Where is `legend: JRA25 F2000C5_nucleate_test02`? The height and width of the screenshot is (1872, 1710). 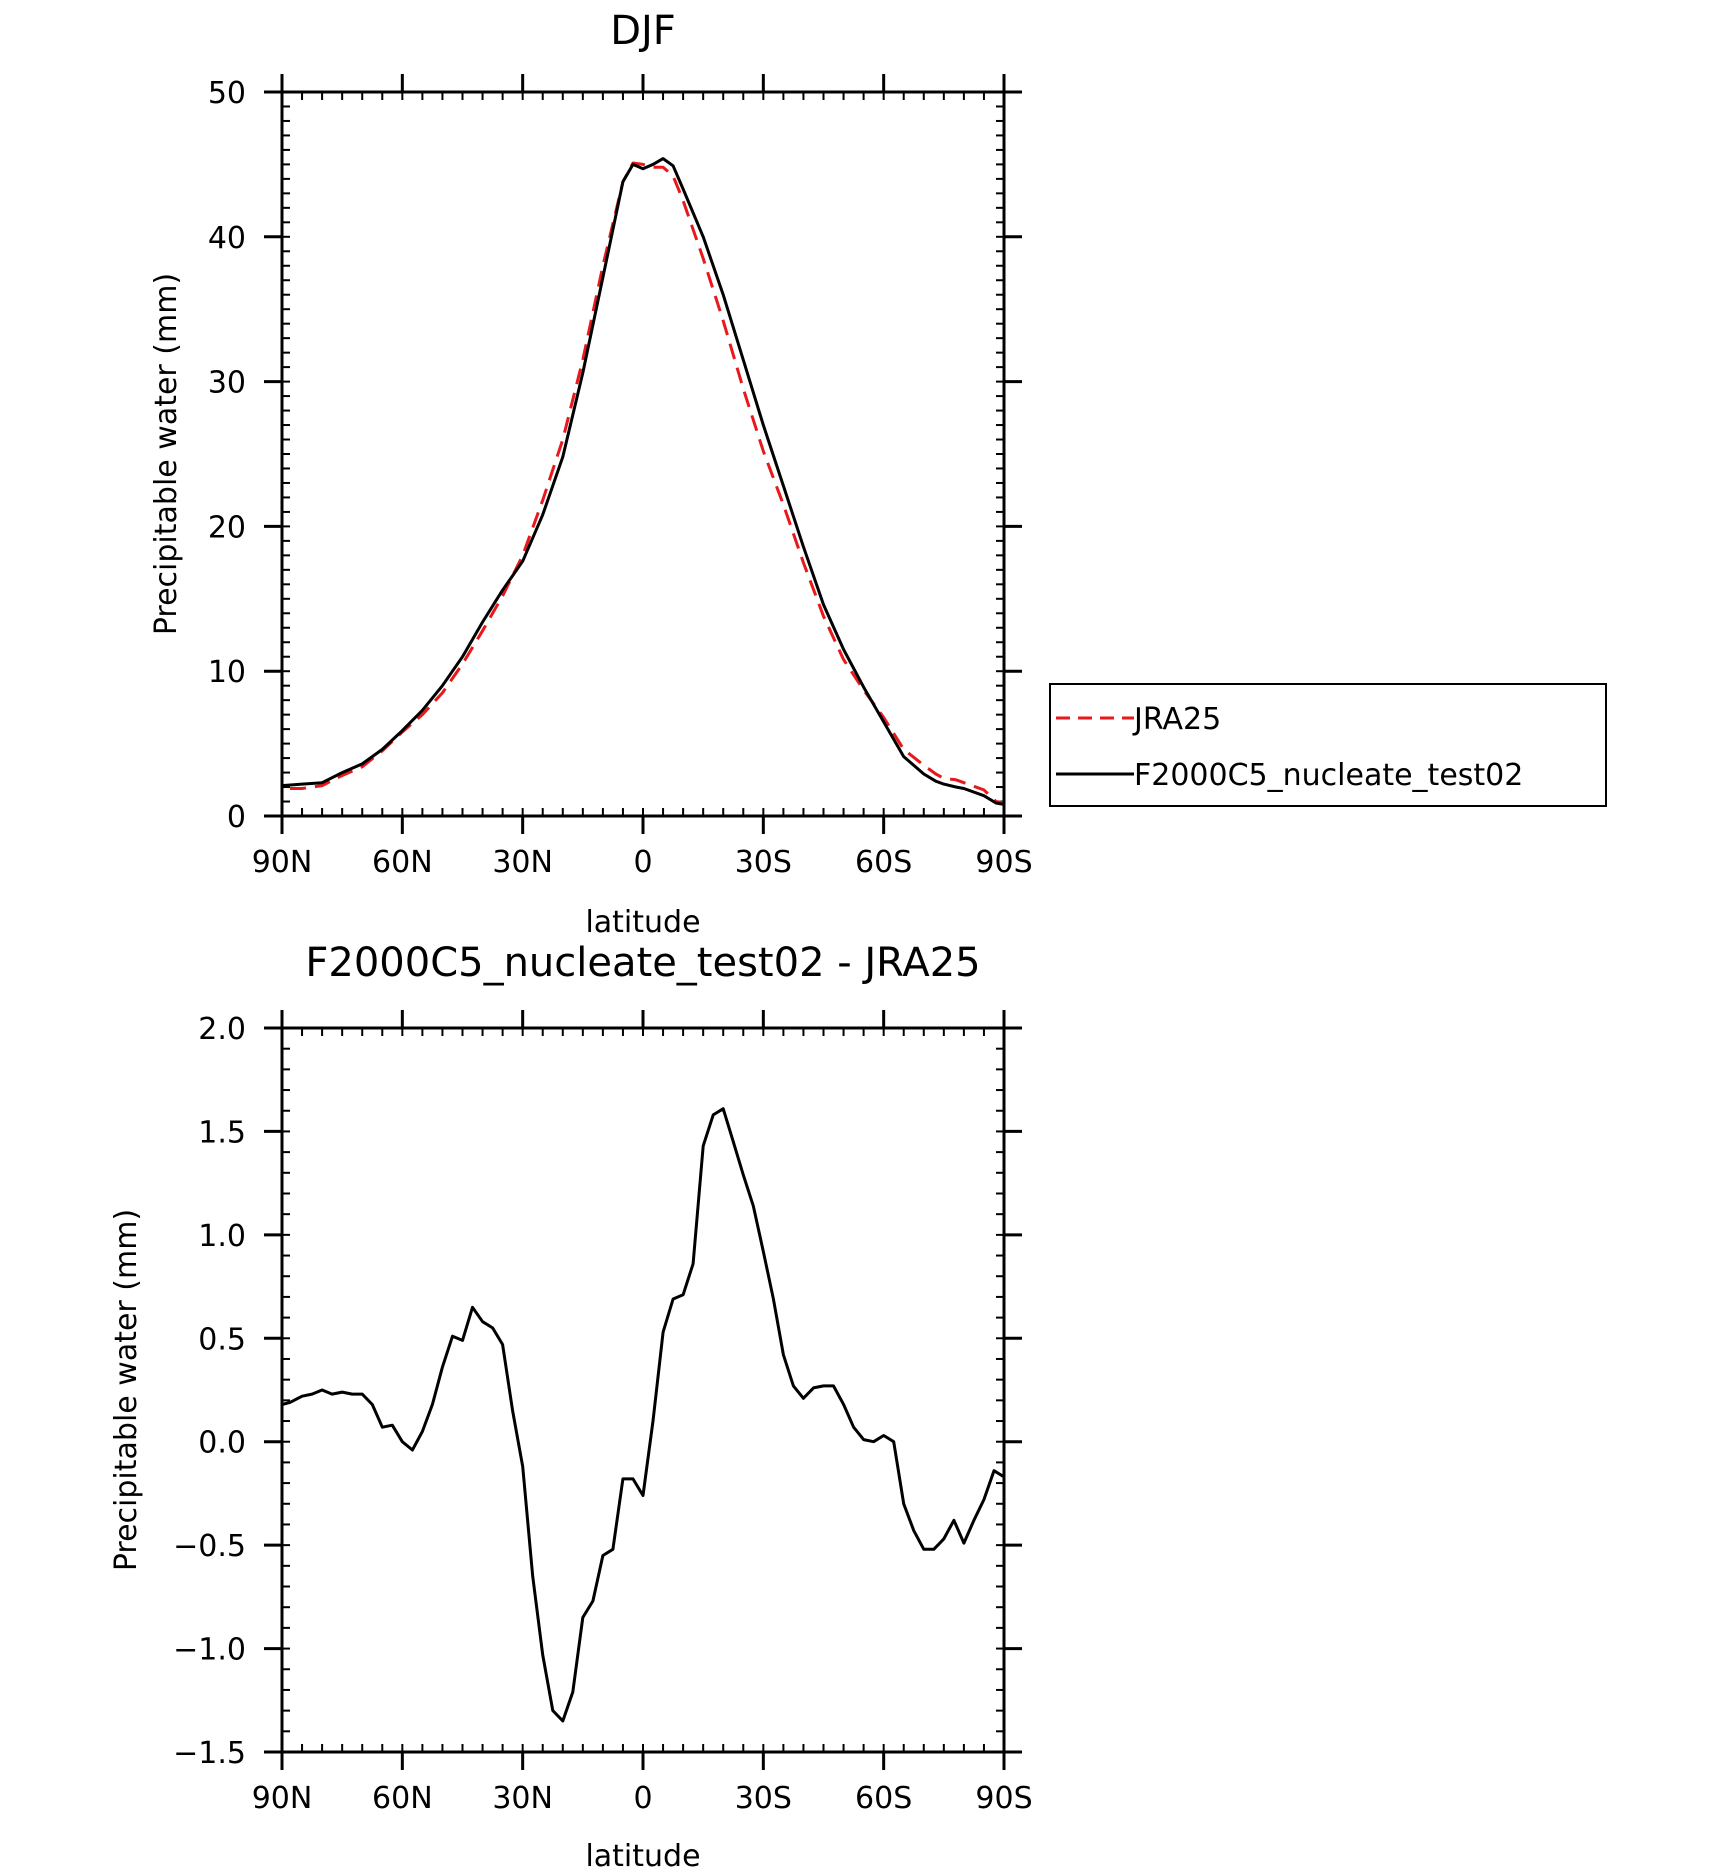
legend: JRA25 F2000C5_nucleate_test02 is located at coordinates (1328, 745).